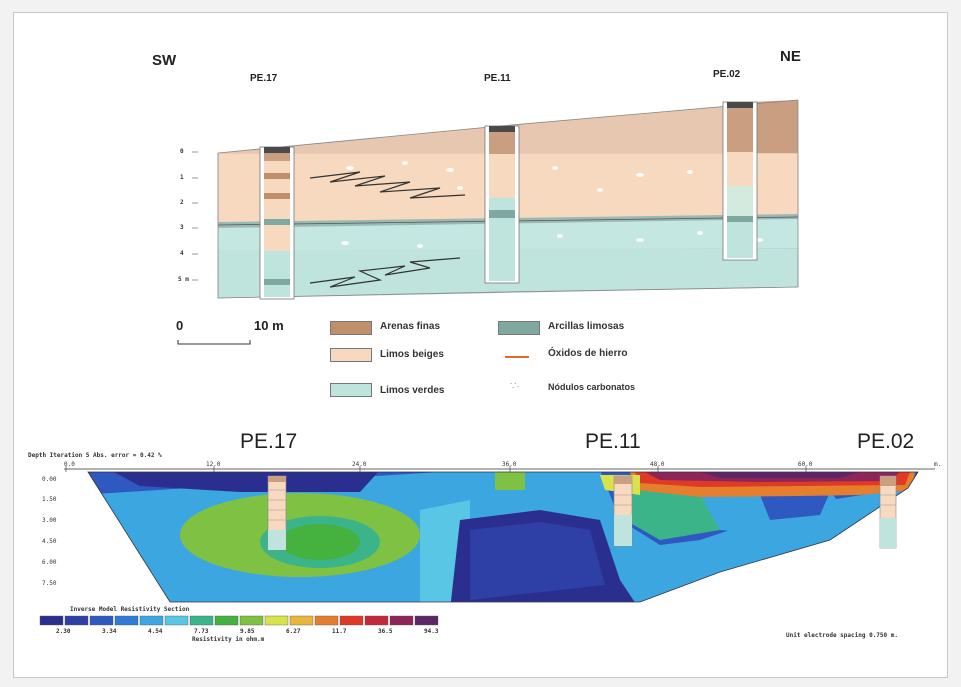  What do you see at coordinates (277, 223) in the screenshot?
I see `well-column-pe17` at bounding box center [277, 223].